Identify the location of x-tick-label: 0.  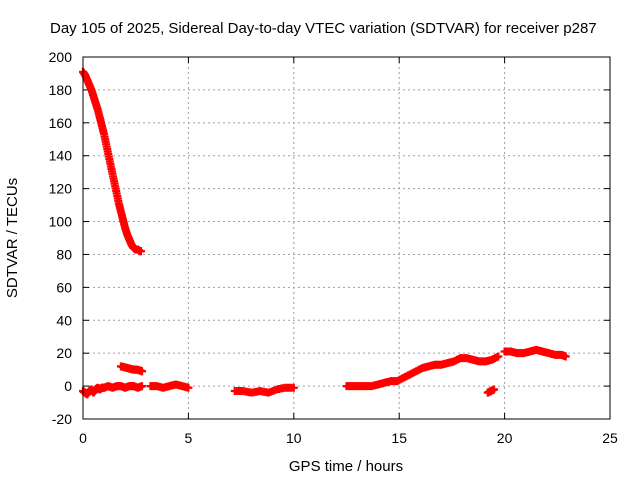
(83, 438).